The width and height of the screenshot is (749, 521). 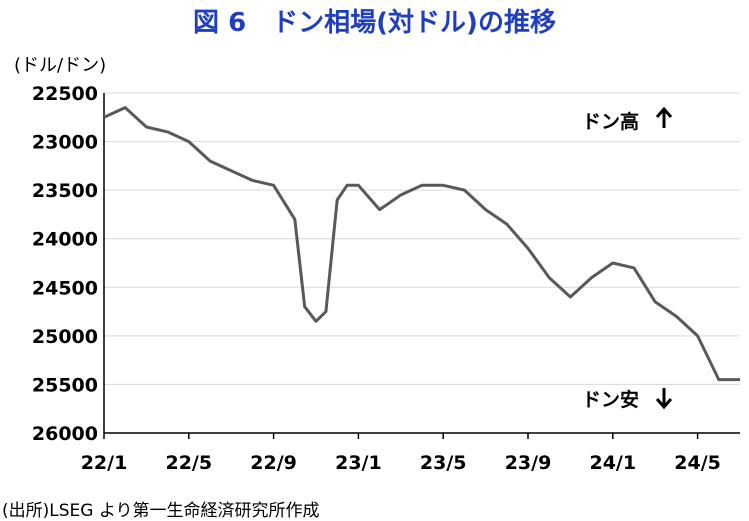 What do you see at coordinates (65, 240) in the screenshot?
I see `y-tick-label: 24000` at bounding box center [65, 240].